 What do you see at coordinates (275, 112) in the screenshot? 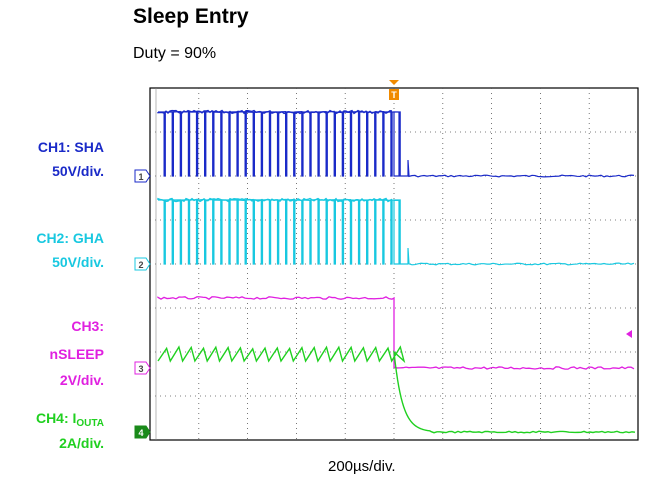
I see `series-1-high-band` at bounding box center [275, 112].